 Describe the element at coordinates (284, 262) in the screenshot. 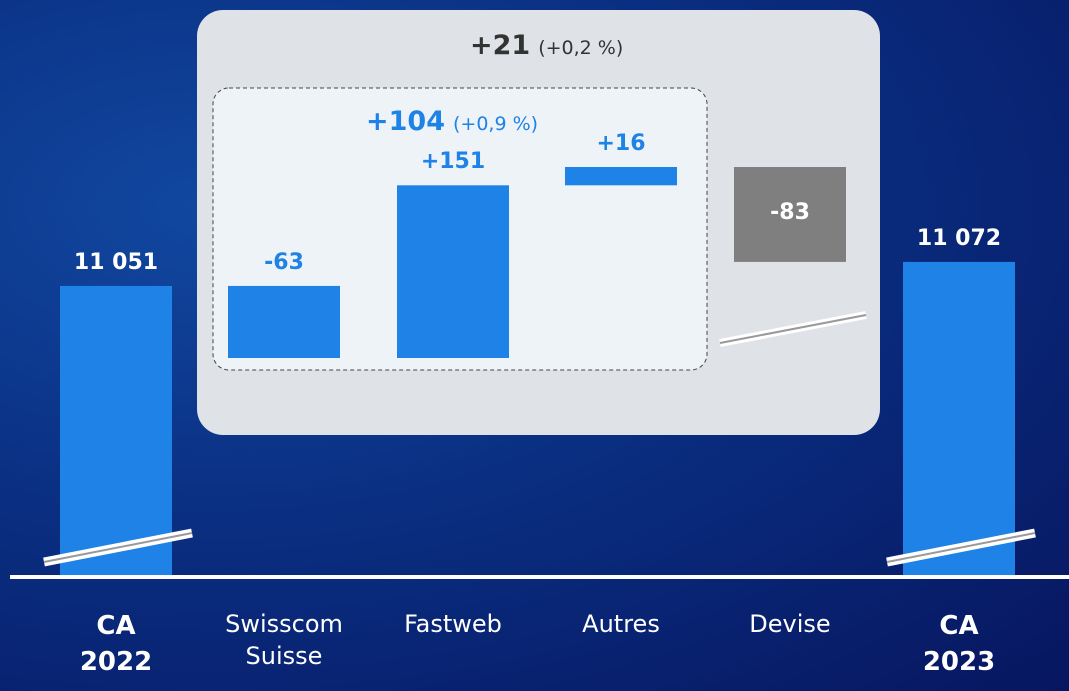

I see `value-label: -63` at that location.